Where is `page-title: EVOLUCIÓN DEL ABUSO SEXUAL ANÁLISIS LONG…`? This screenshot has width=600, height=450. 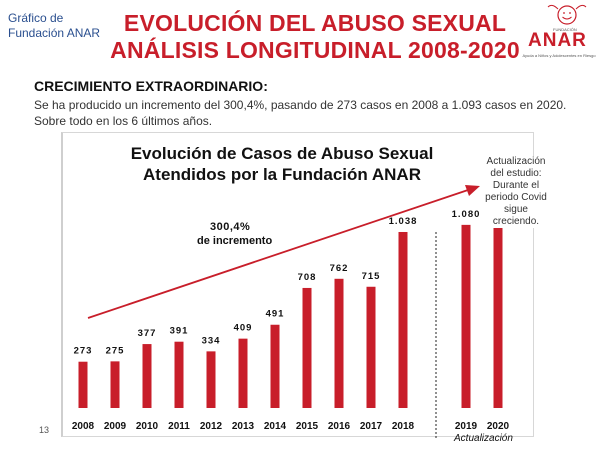 page-title: EVOLUCIÓN DEL ABUSO SEXUAL ANÁLISIS LONG… is located at coordinates (315, 37).